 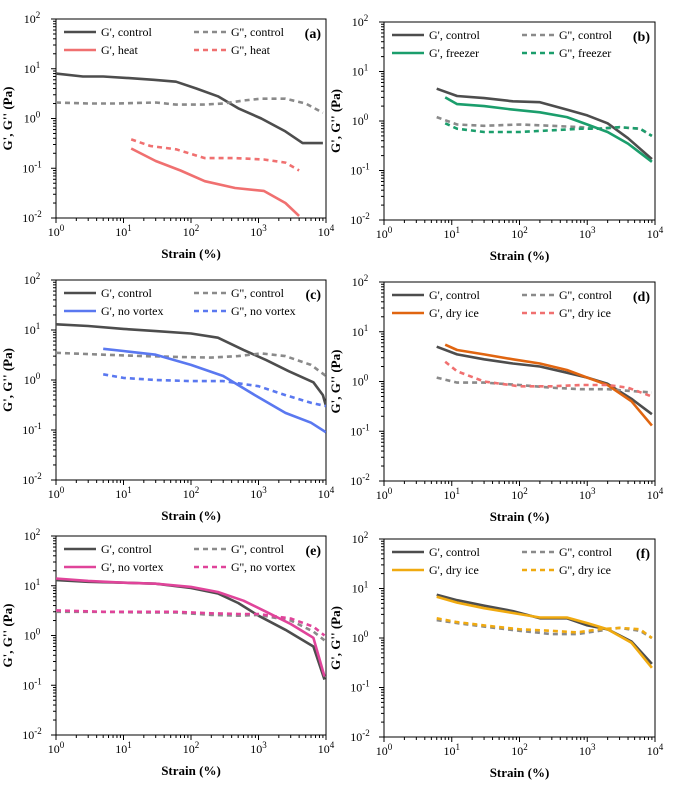 I want to click on legend-label: G', dry ice, so click(x=454, y=570).